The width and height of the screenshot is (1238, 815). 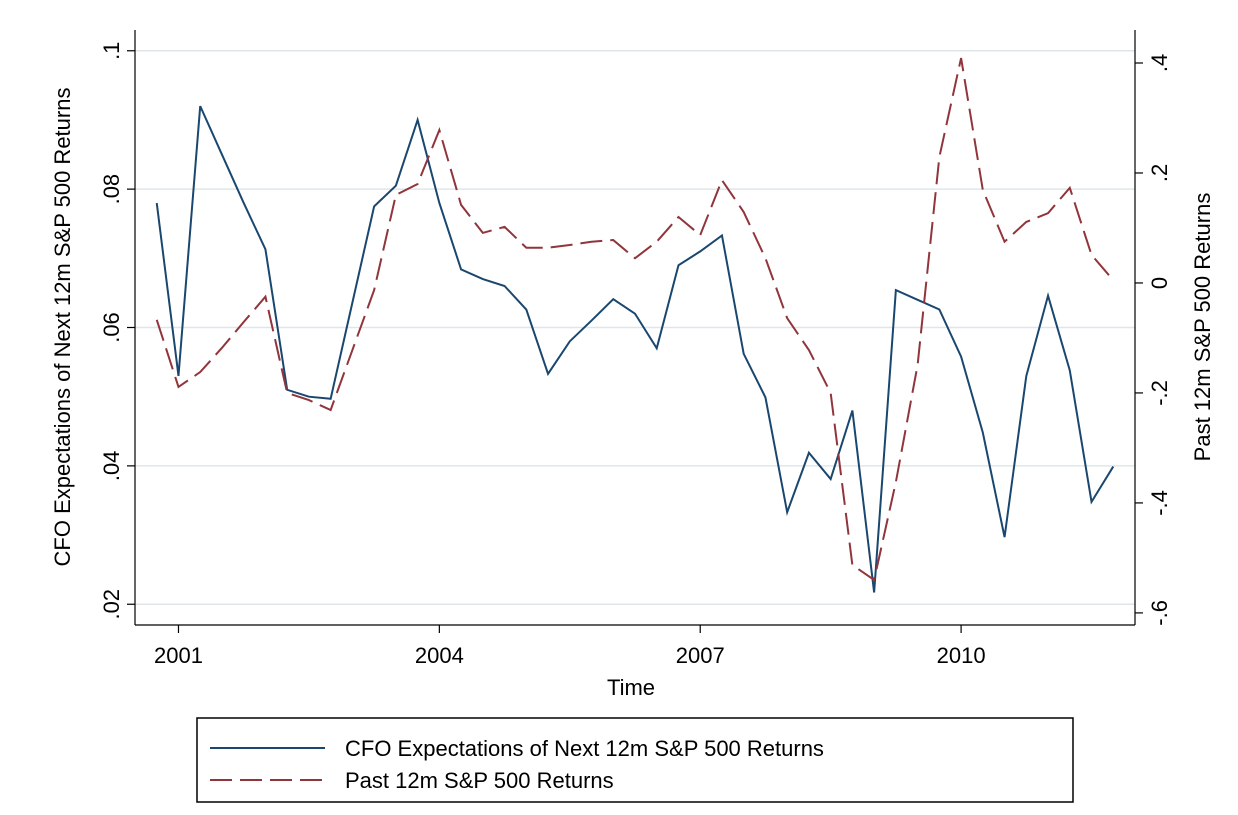 I want to click on y2-tick-label: 0, so click(x=1159, y=283).